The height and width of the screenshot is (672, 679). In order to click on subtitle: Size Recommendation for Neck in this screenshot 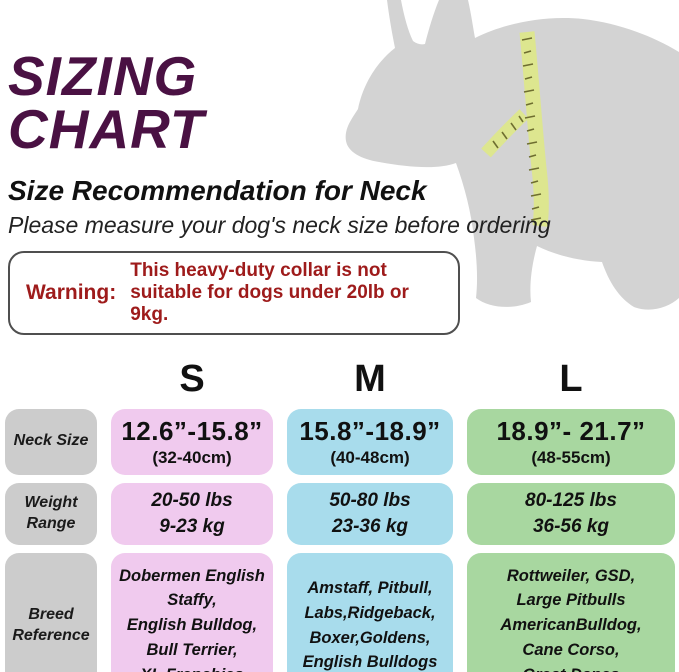, I will do `click(217, 190)`.